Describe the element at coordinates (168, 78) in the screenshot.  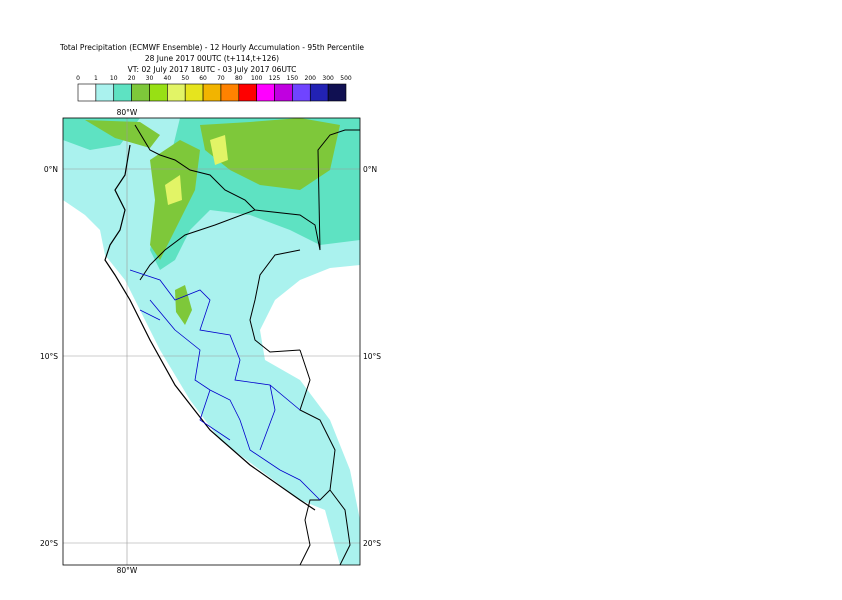
I see `legend-label: 40` at that location.